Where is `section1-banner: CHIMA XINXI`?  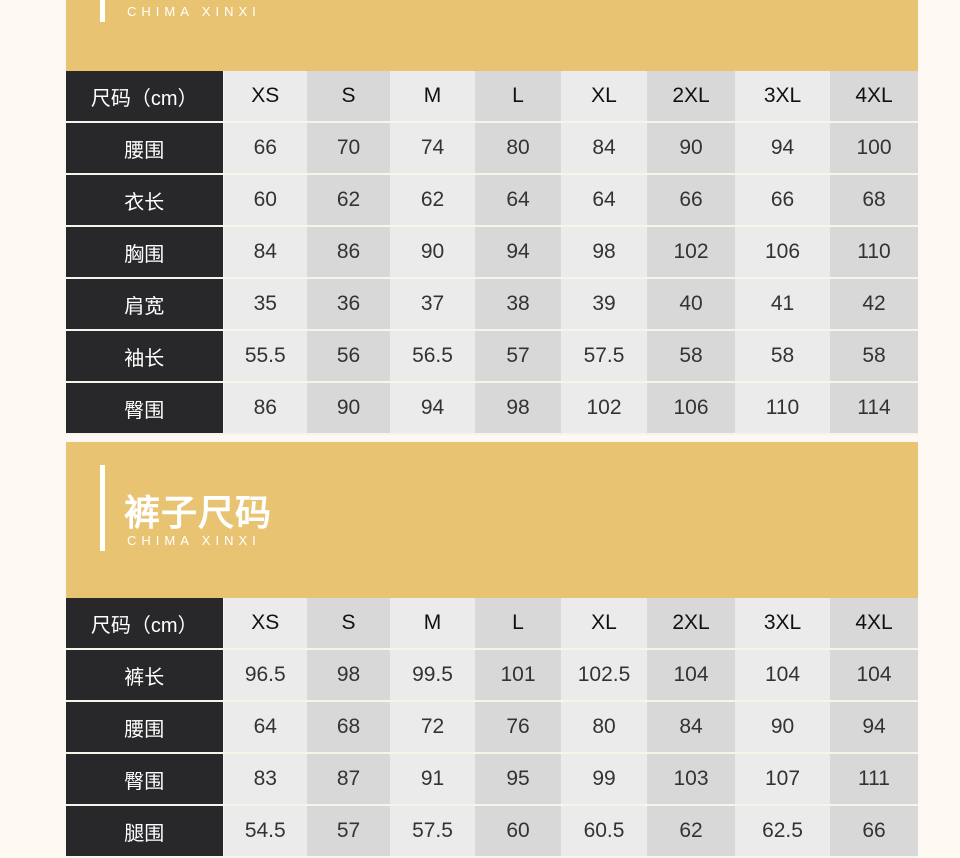
section1-banner: CHIMA XINXI is located at coordinates (492, 35).